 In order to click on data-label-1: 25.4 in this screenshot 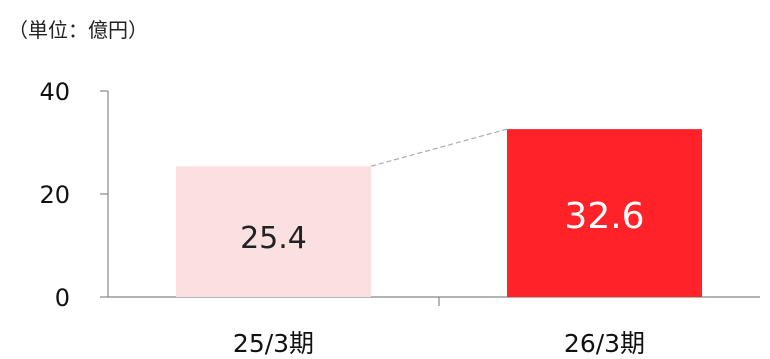, I will do `click(273, 238)`.